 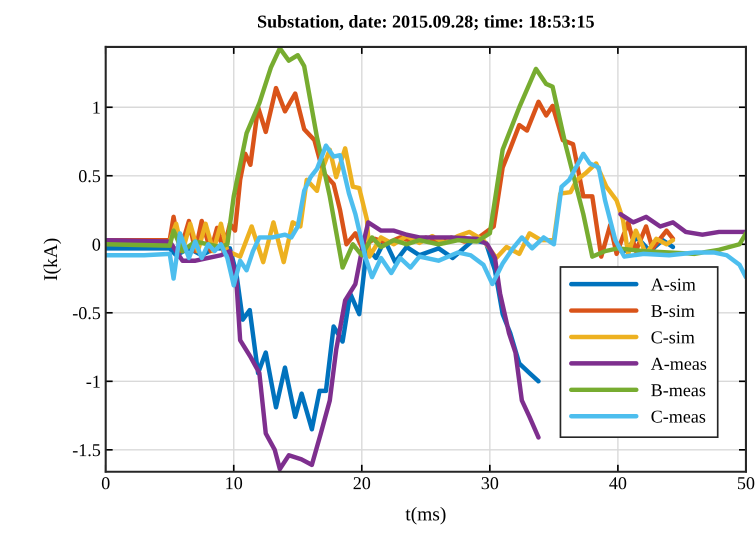 I want to click on x-tick-label: 0, so click(x=106, y=483).